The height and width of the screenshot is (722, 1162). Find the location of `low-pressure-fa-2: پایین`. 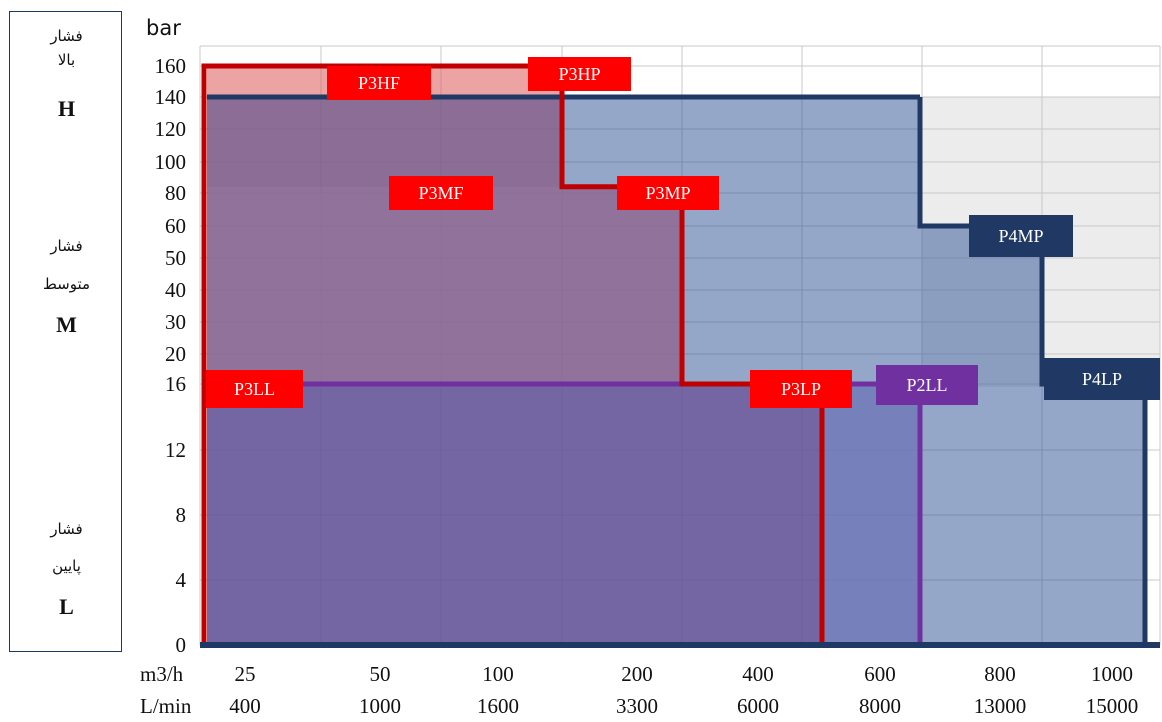

low-pressure-fa-2: پایین is located at coordinates (66, 566).